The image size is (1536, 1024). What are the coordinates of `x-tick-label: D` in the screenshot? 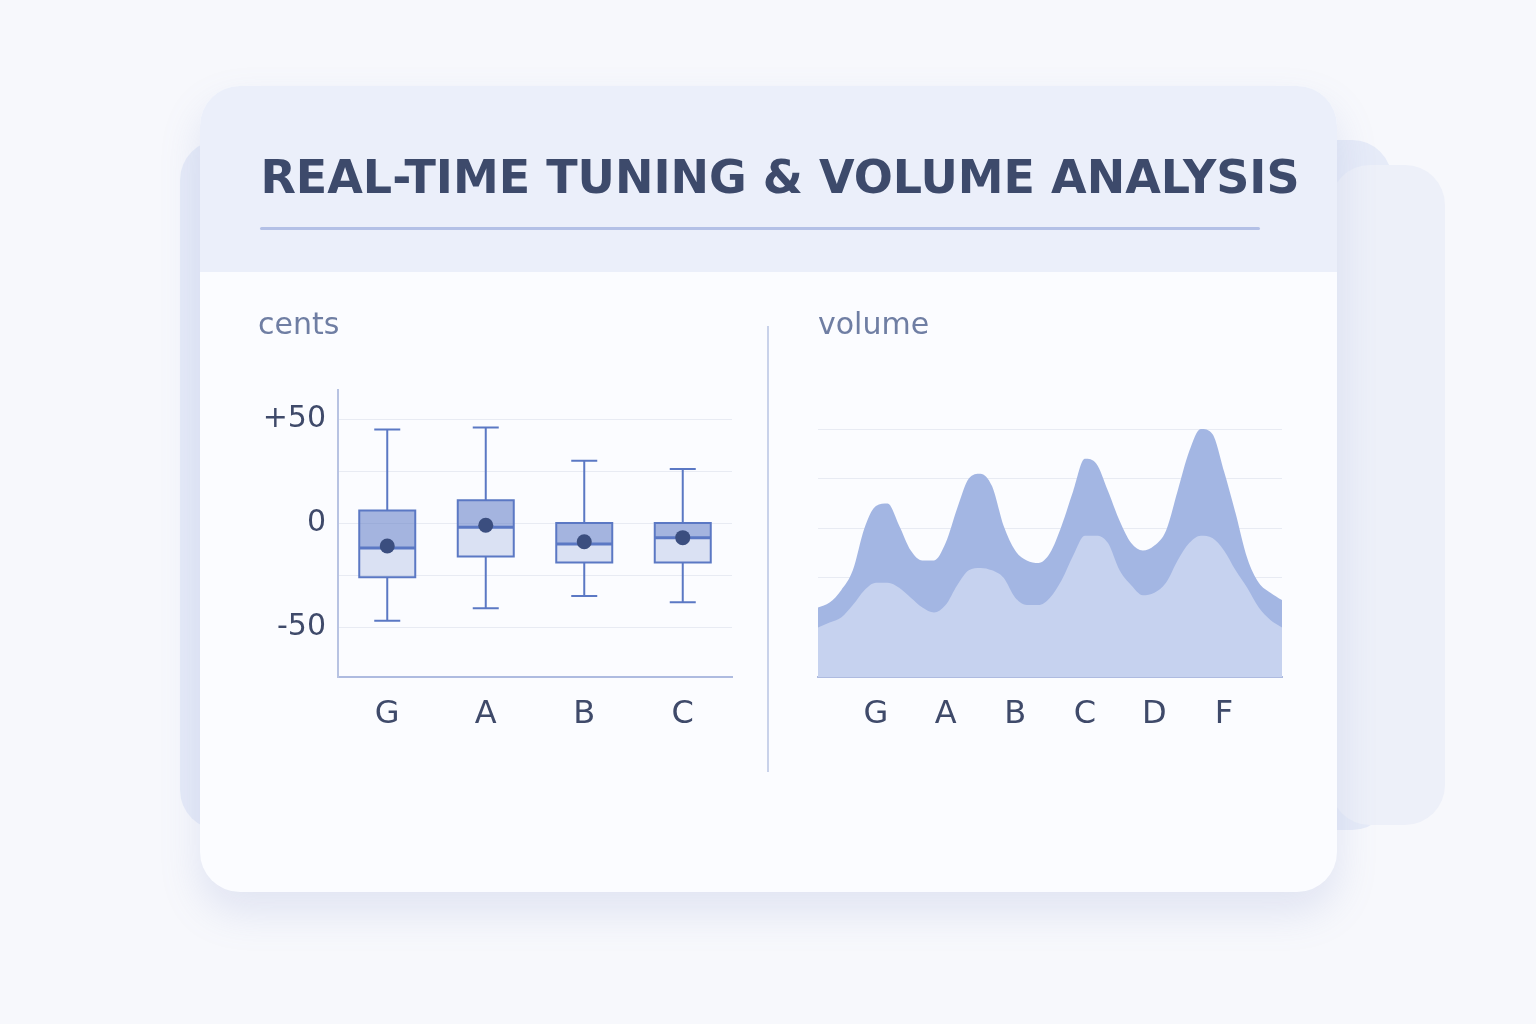 It's located at (1154, 711).